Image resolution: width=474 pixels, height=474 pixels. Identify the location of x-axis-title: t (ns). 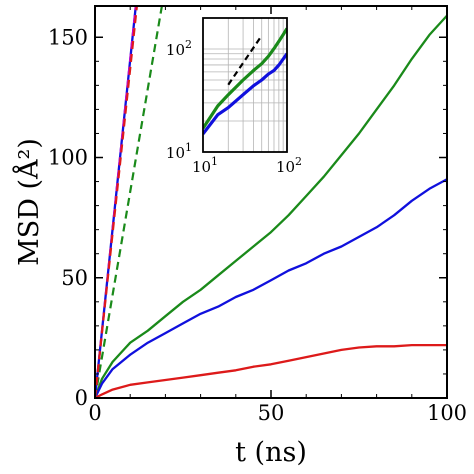
(271, 452).